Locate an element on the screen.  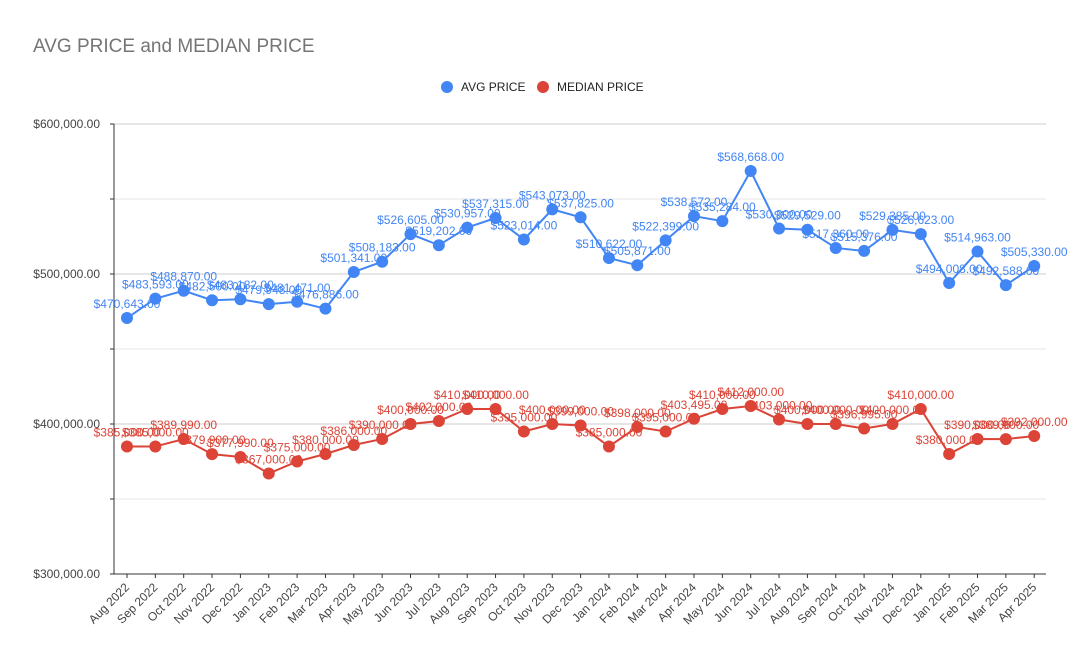
legend-item-avg-price: AVG PRICE is located at coordinates (483, 87).